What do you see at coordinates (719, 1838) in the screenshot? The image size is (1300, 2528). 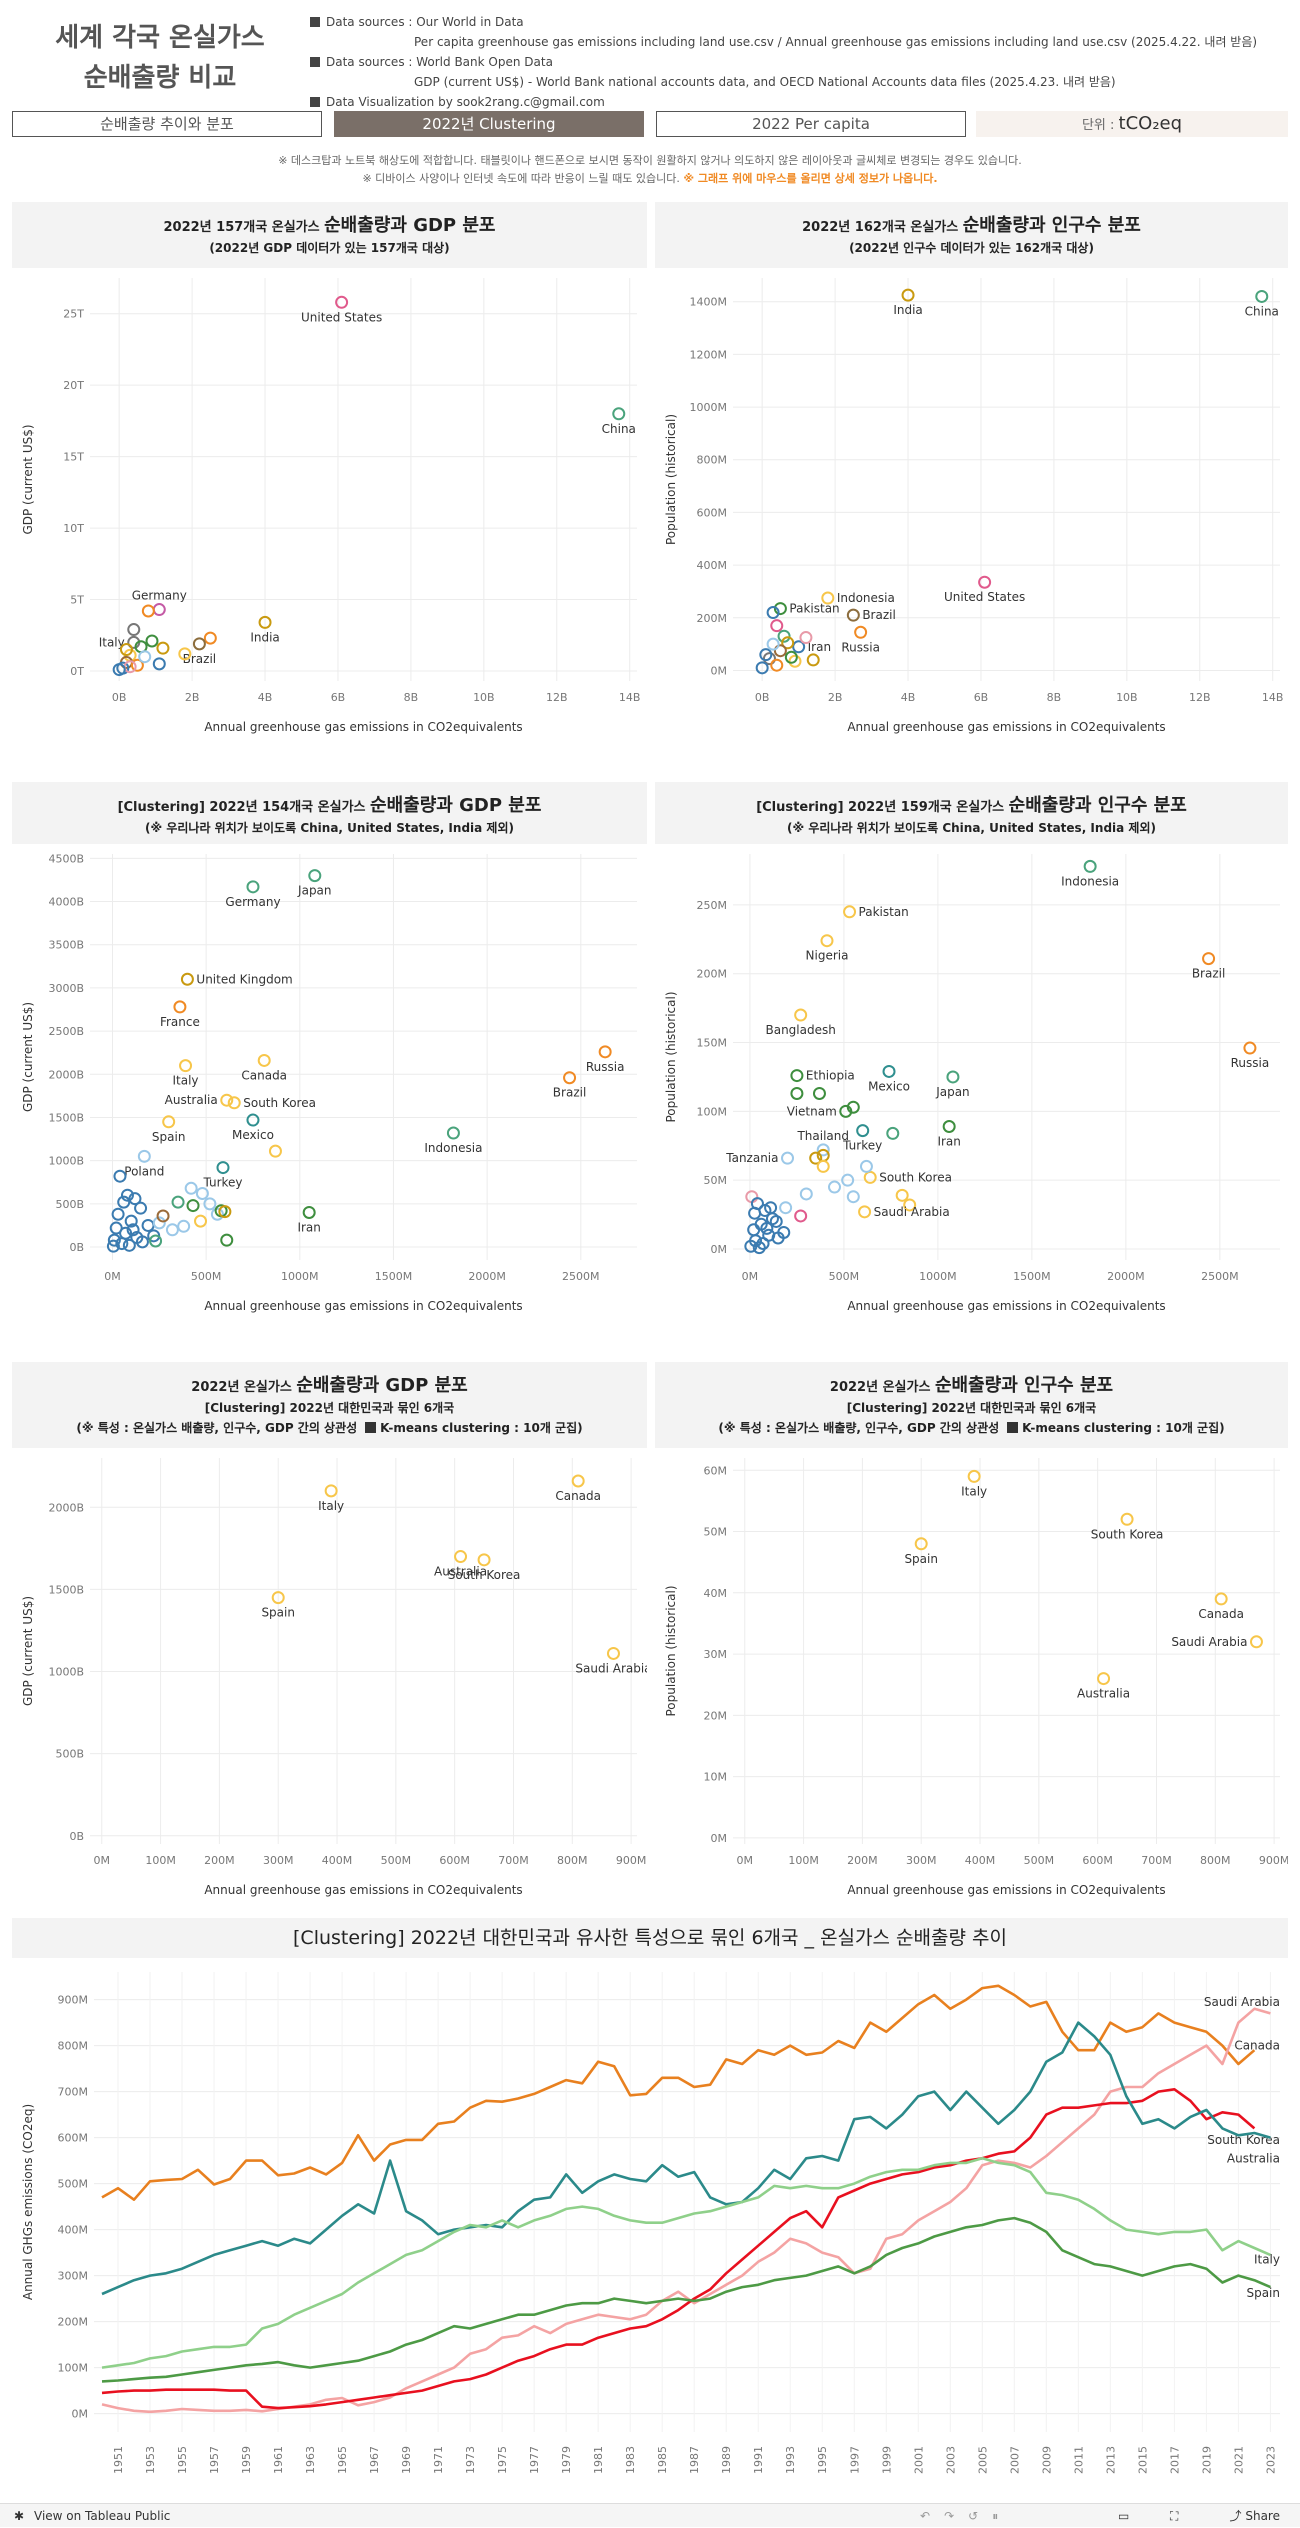 I see `y-tick-label: 0M` at bounding box center [719, 1838].